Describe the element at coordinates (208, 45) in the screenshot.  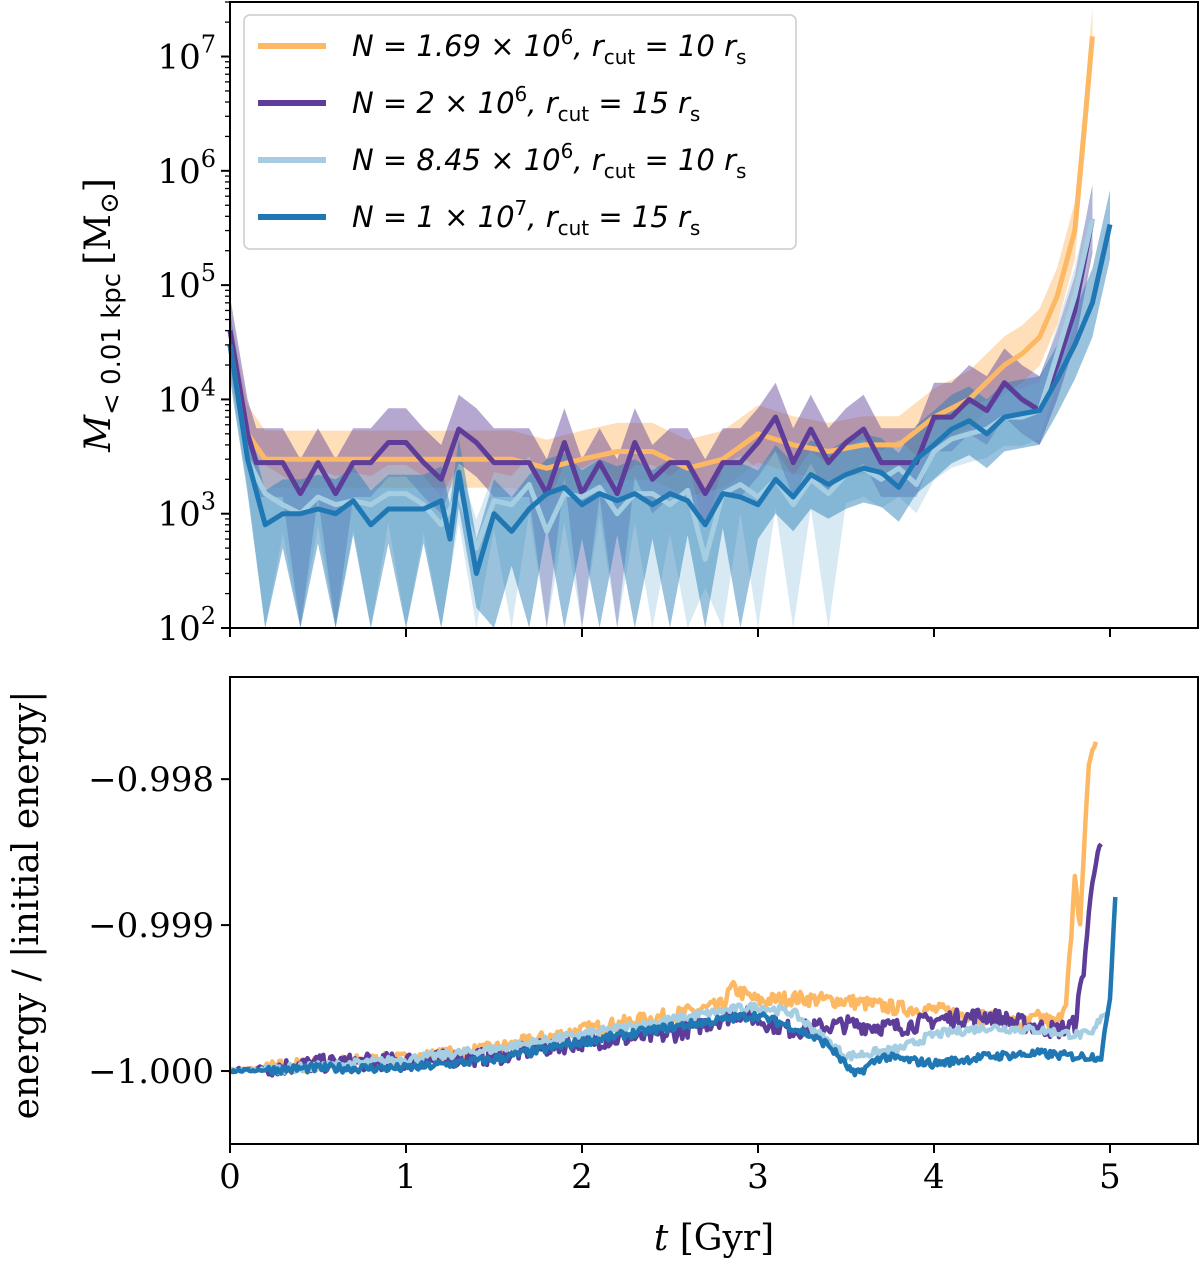
I see `tick-exponent: 7` at that location.